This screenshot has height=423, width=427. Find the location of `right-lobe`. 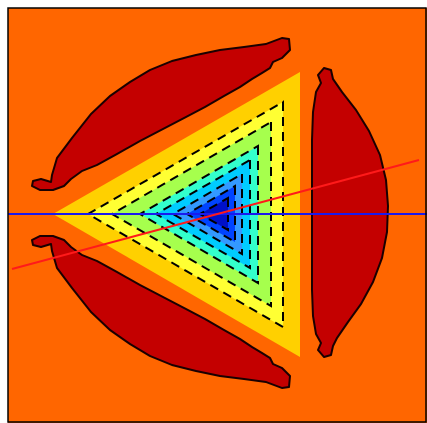

right-lobe is located at coordinates (350, 212).